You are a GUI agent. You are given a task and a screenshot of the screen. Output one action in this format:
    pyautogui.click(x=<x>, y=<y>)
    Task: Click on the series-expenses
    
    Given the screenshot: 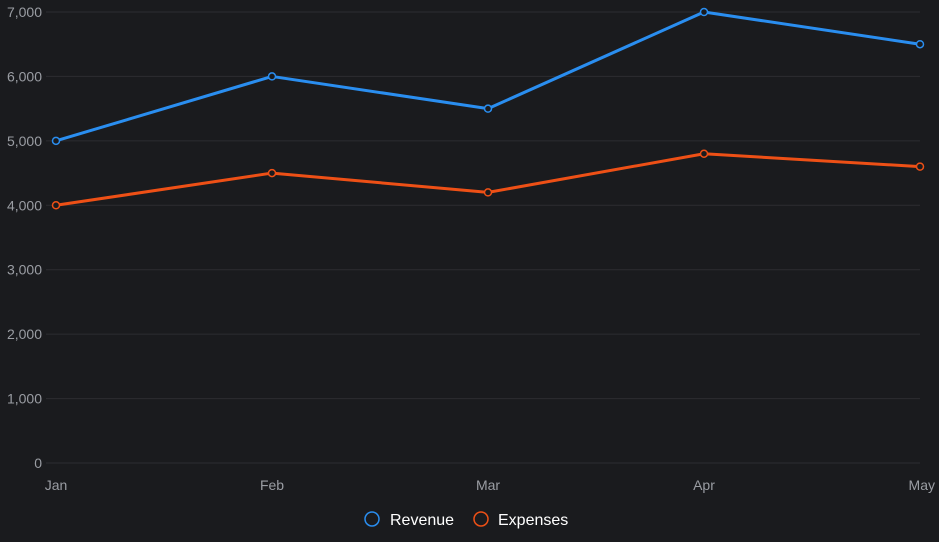 What is the action you would take?
    pyautogui.click(x=488, y=179)
    